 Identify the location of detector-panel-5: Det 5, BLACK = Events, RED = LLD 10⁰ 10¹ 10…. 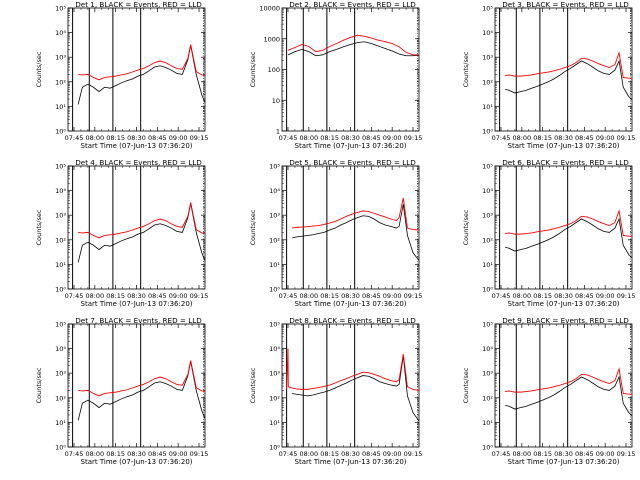
(342, 233).